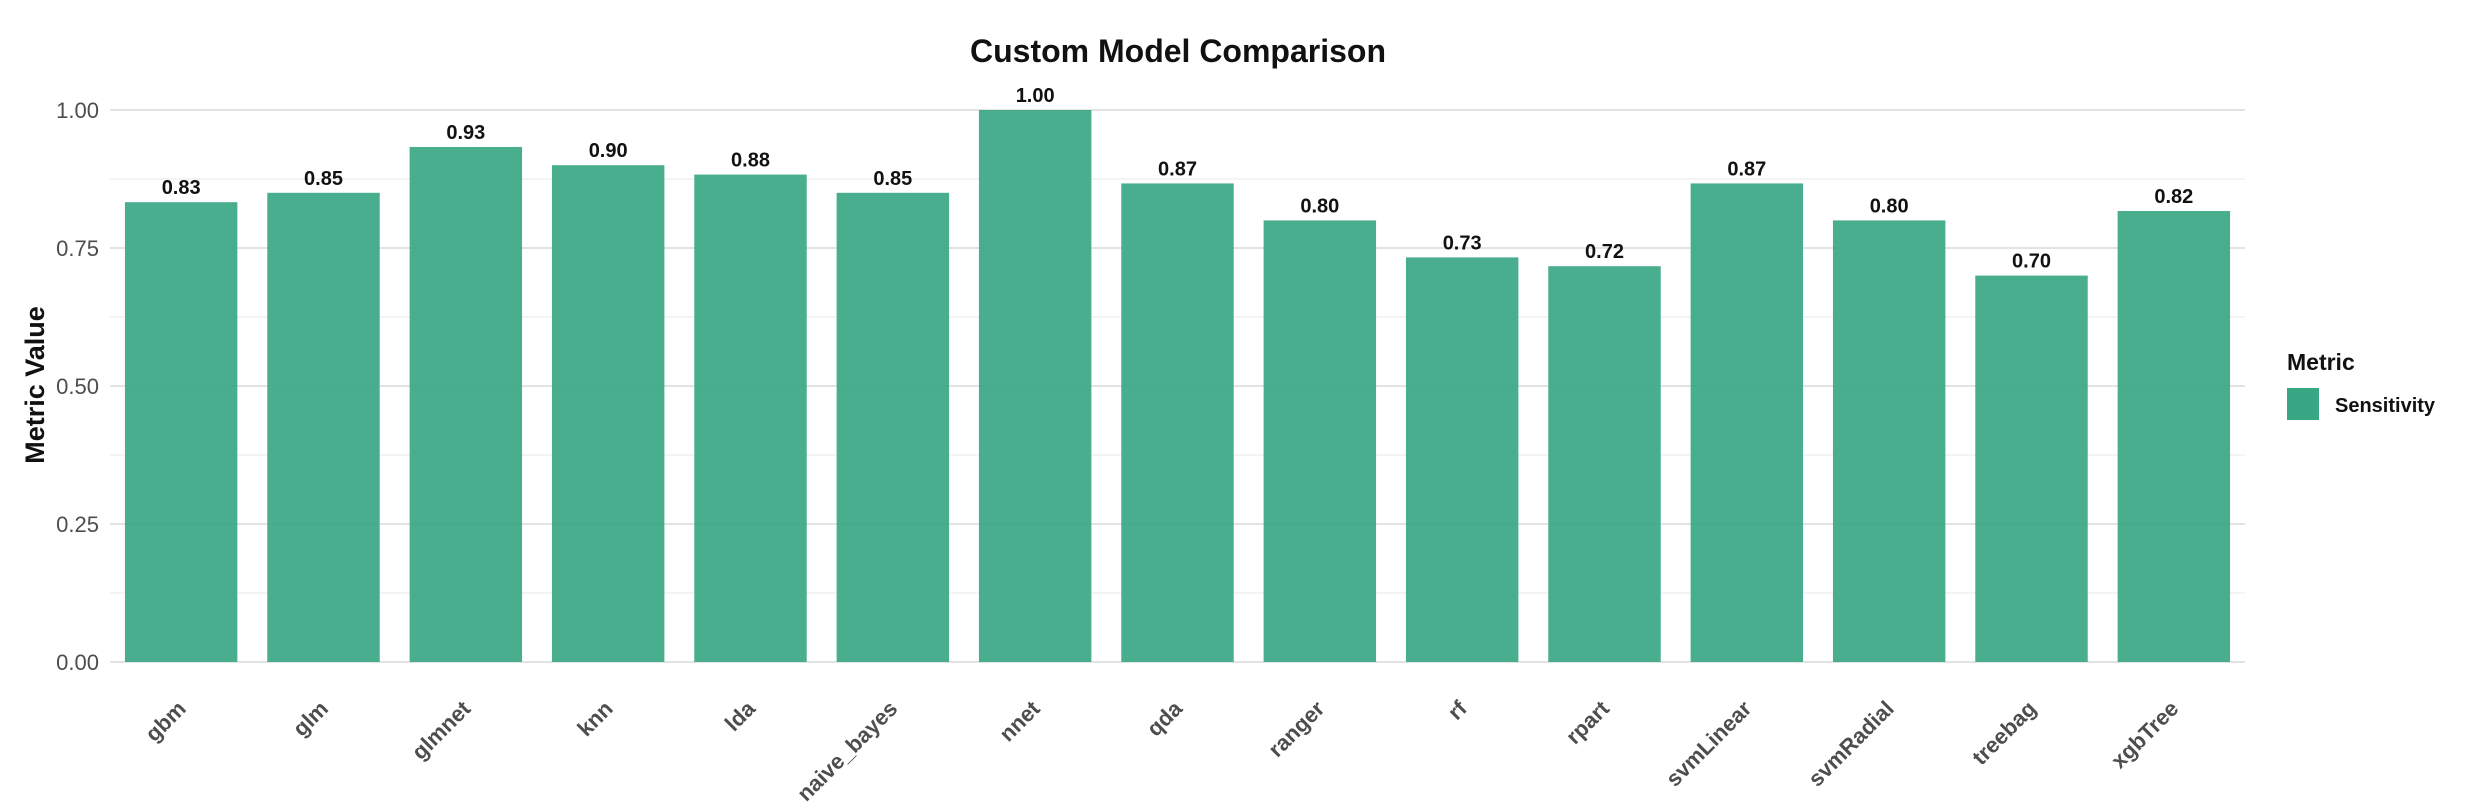 This screenshot has height=808, width=2471. What do you see at coordinates (750, 418) in the screenshot?
I see `bar-lda` at bounding box center [750, 418].